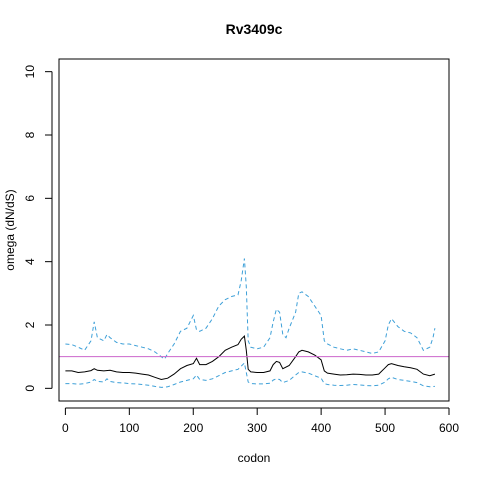 Image resolution: width=480 pixels, height=480 pixels. What do you see at coordinates (257, 428) in the screenshot?
I see `x-tick-label: 300` at bounding box center [257, 428].